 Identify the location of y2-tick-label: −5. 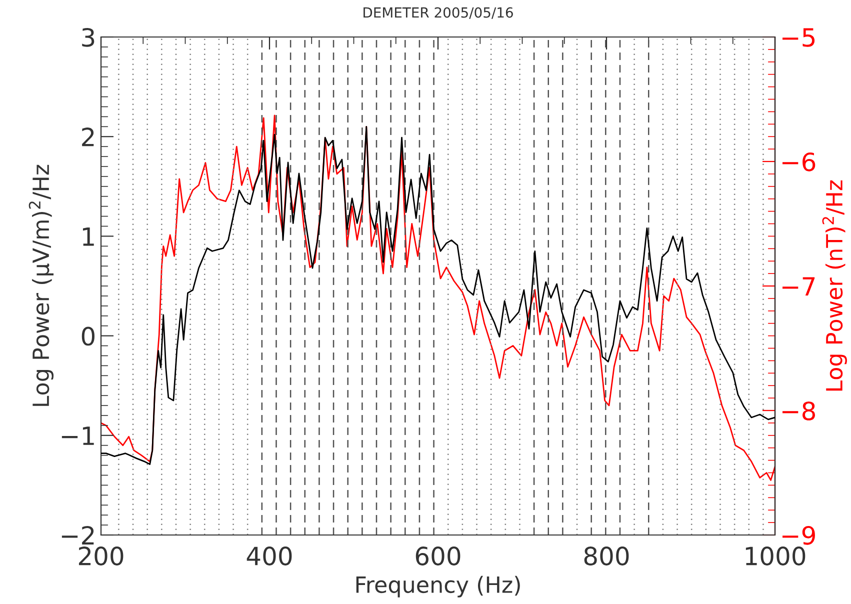
(798, 37).